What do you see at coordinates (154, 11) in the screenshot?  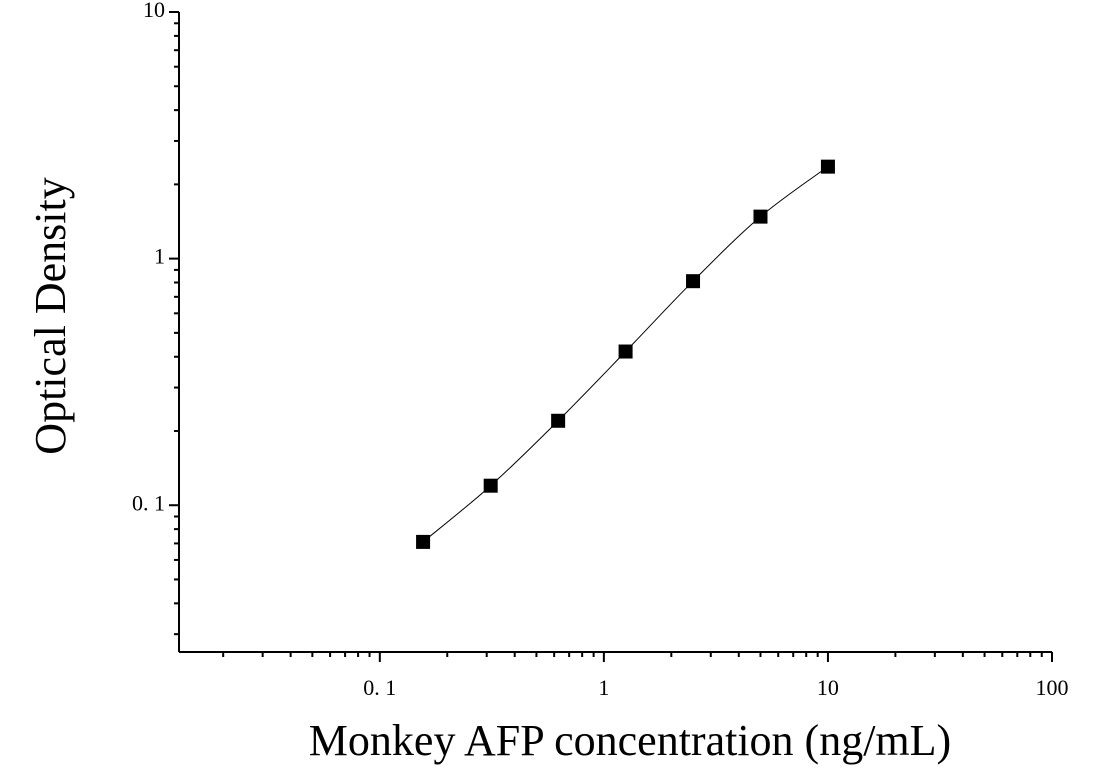 I see `y-tick-label: 10` at bounding box center [154, 11].